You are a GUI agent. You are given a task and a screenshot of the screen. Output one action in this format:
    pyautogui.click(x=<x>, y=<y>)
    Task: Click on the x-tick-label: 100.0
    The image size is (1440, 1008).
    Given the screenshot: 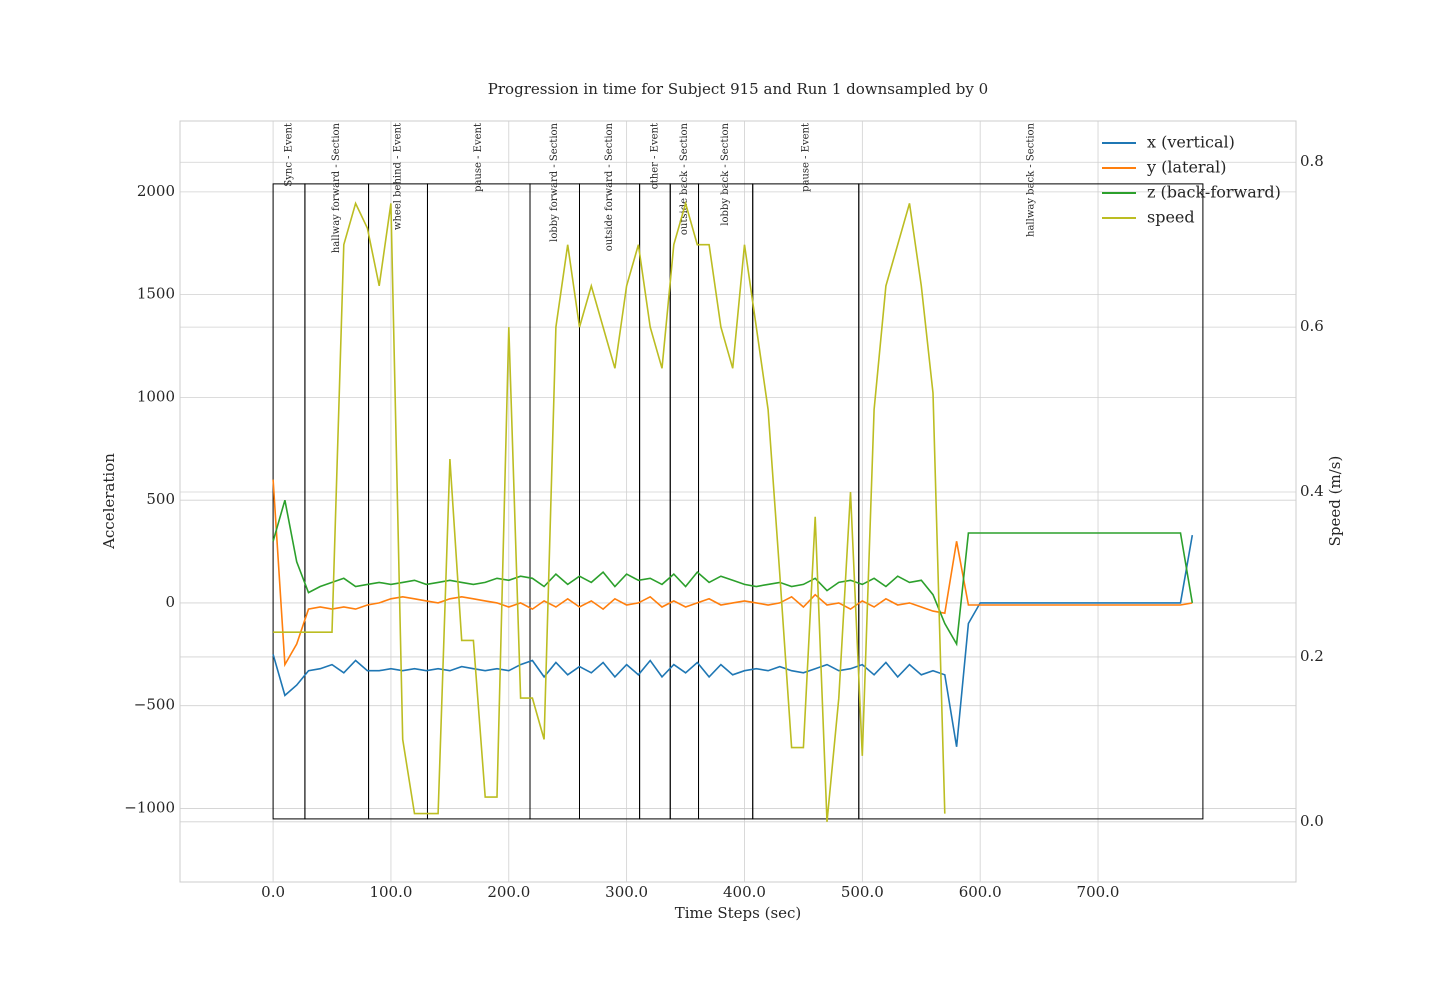 What is the action you would take?
    pyautogui.click(x=390, y=892)
    